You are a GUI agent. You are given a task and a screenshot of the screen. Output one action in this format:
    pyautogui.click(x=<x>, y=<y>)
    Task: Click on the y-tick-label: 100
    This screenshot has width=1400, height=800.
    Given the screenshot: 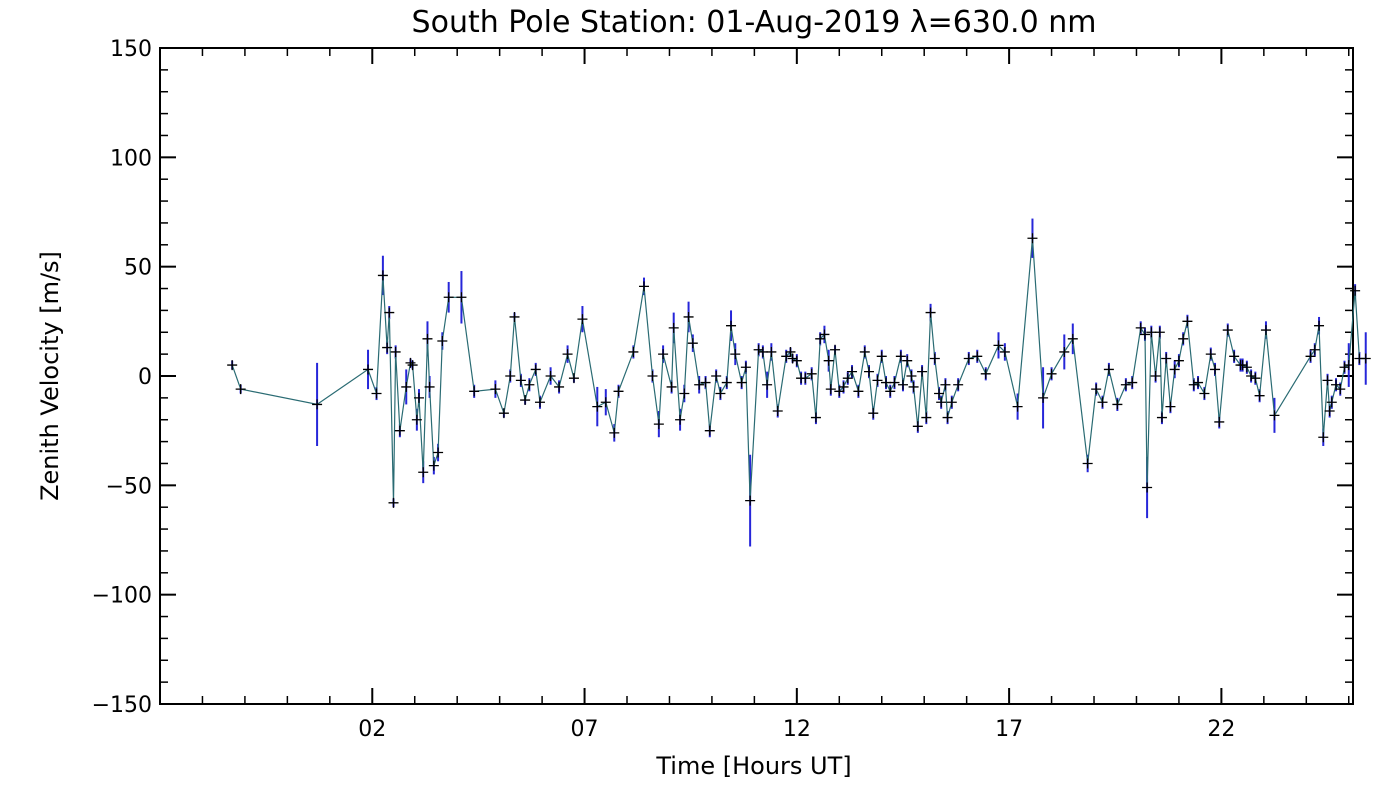 What is the action you would take?
    pyautogui.click(x=131, y=158)
    